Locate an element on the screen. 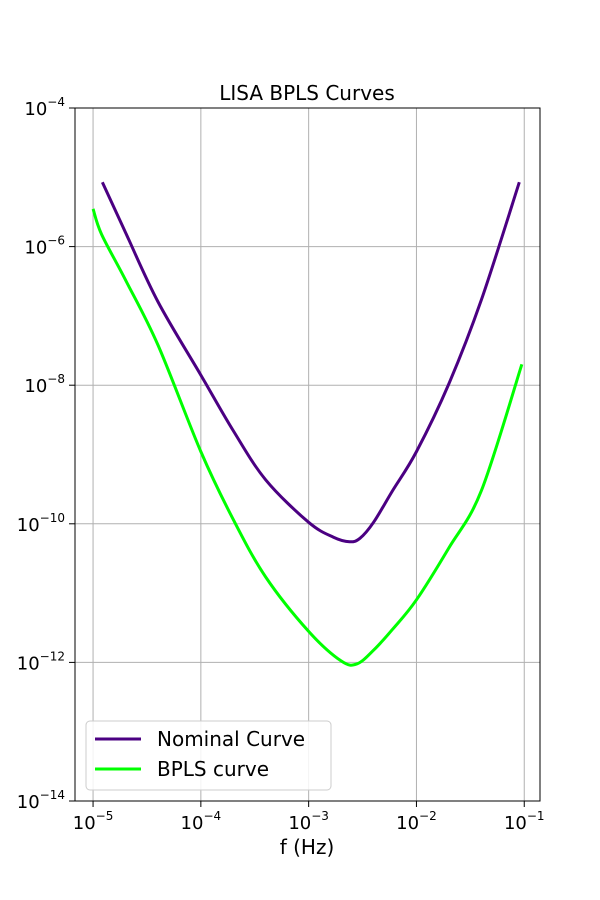  y-tick-label: 10⁻⁴ is located at coordinates (44, 107).